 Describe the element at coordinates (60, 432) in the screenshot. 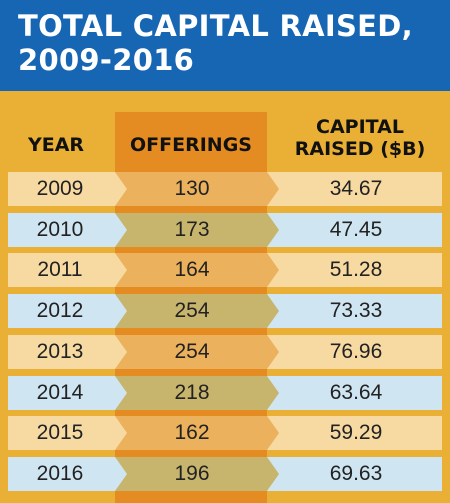

I see `year-cell: 2015` at that location.